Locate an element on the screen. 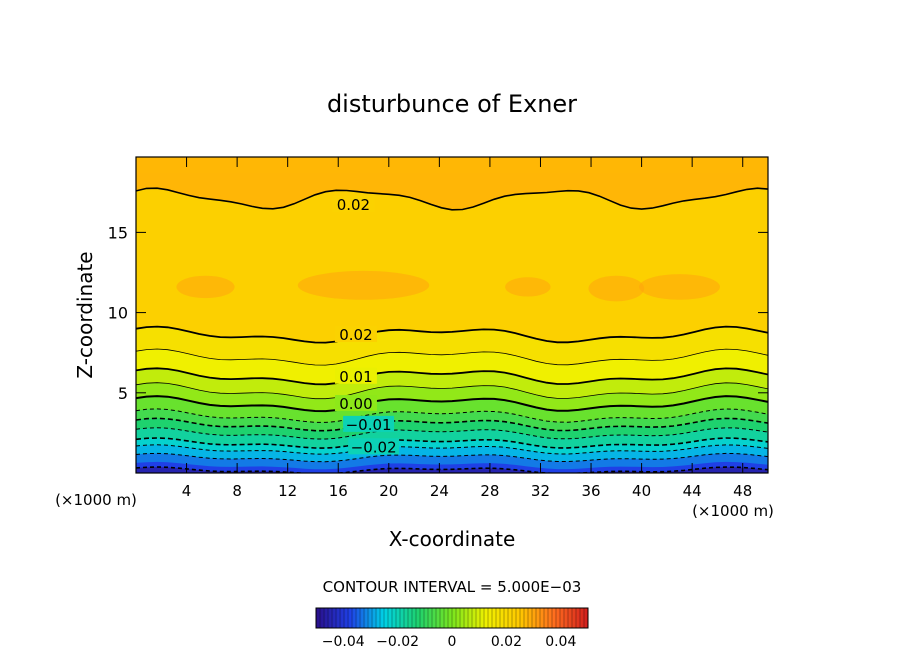 The width and height of the screenshot is (904, 654). colorbar-tick-label: −0.02 is located at coordinates (397, 642).